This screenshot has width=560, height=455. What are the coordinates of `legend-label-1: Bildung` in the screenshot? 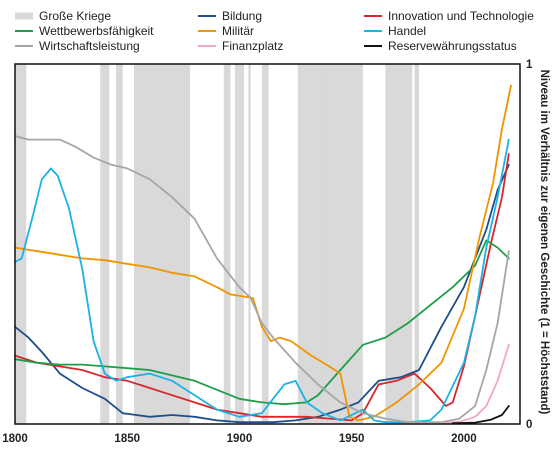 It's located at (242, 16).